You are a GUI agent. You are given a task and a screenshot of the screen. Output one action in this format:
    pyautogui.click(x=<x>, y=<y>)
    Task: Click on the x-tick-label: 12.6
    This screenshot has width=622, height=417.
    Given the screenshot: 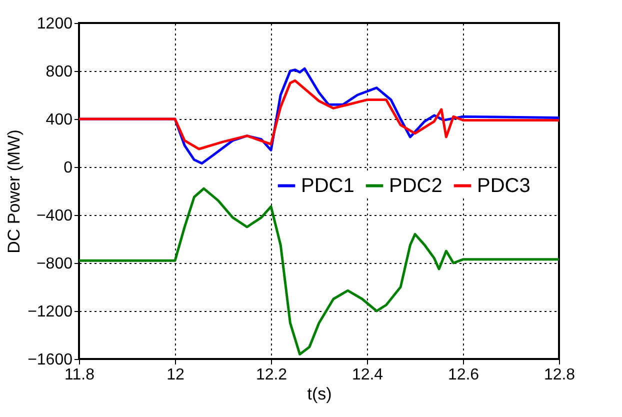 What is the action you would take?
    pyautogui.click(x=464, y=375)
    